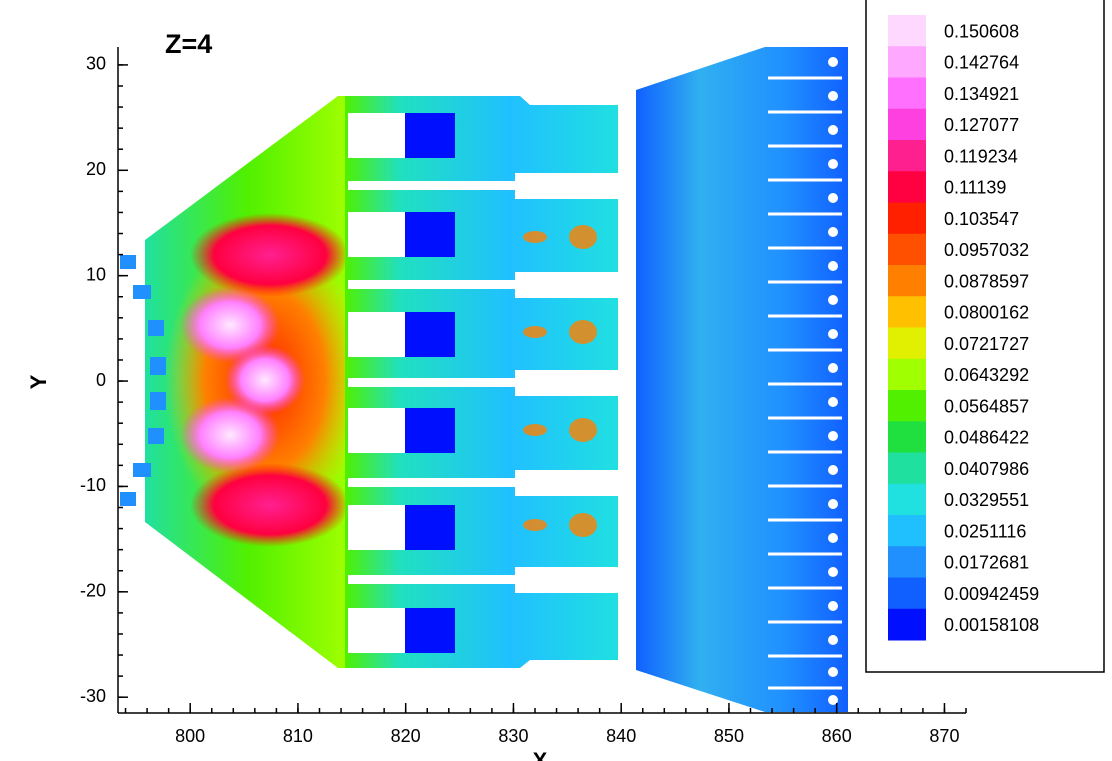  Describe the element at coordinates (986, 375) in the screenshot. I see `legend-label: 0.0643292` at that location.